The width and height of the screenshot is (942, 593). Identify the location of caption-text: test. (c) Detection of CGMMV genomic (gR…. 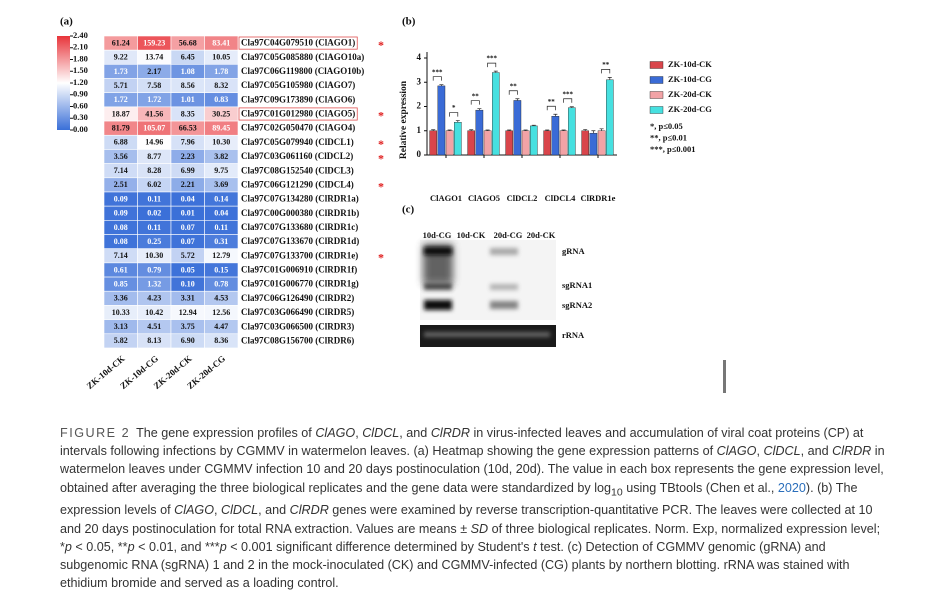
(455, 565).